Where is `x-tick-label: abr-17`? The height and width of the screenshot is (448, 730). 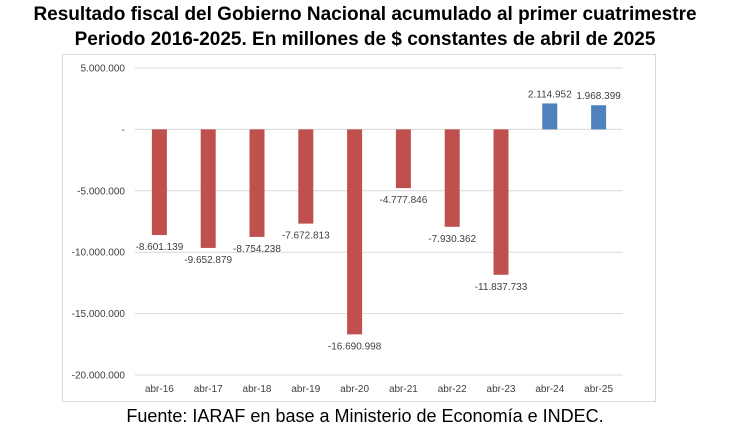 x-tick-label: abr-17 is located at coordinates (208, 389).